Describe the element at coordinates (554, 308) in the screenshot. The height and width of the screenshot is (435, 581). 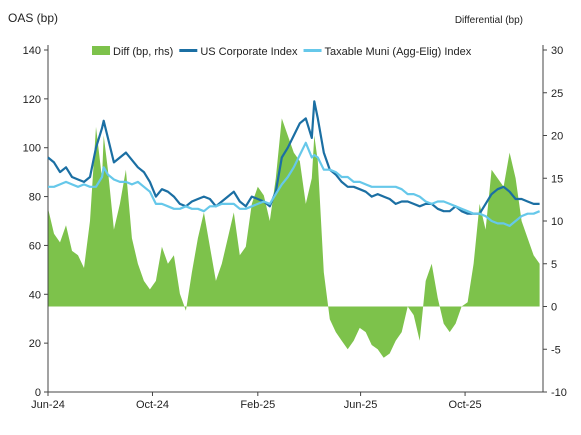
I see `right-tick-label: 0` at that location.